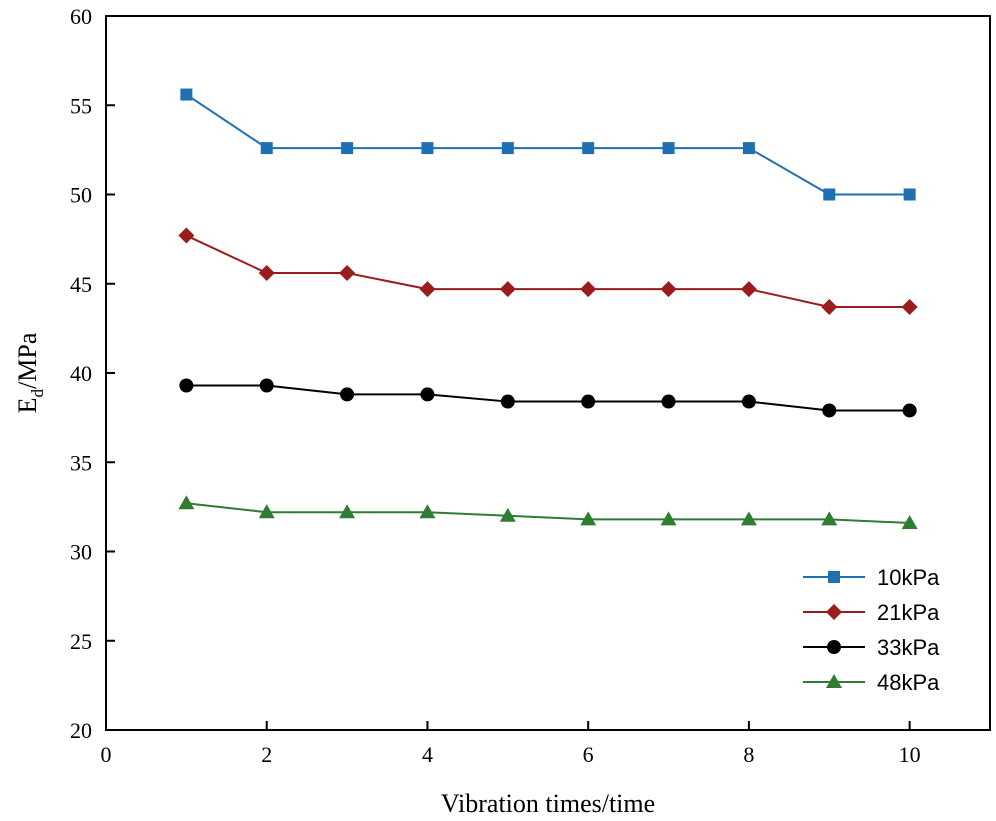 This screenshot has width=996, height=821. I want to click on series-33kPa, so click(548, 398).